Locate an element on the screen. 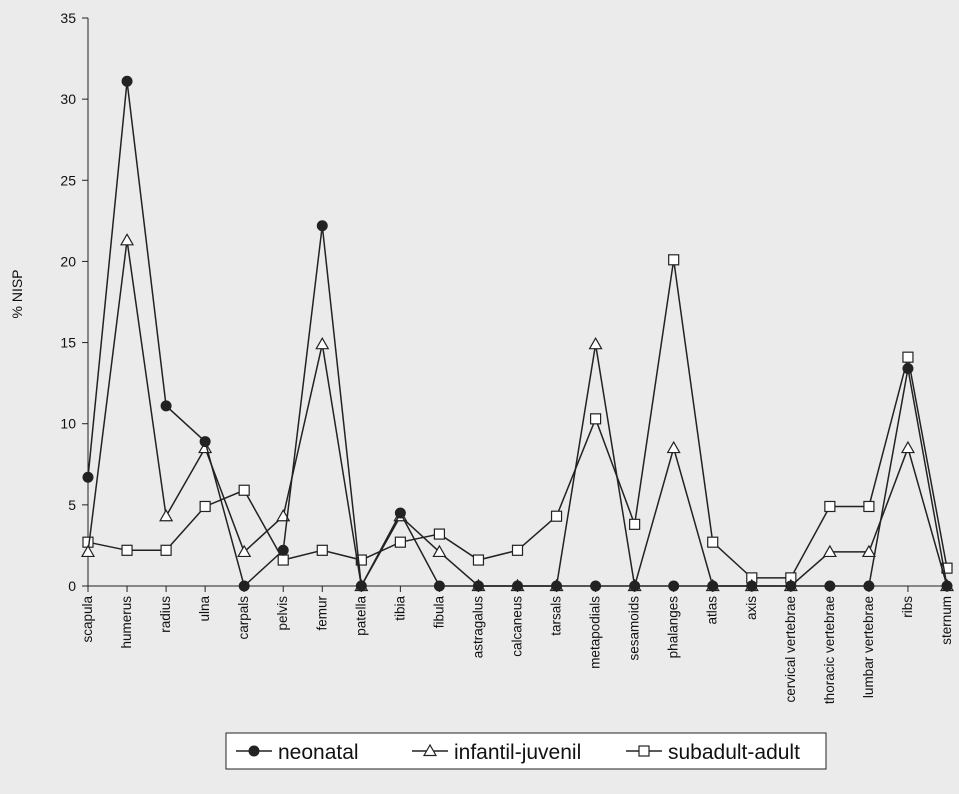  x-tick-label: femur is located at coordinates (321, 613).